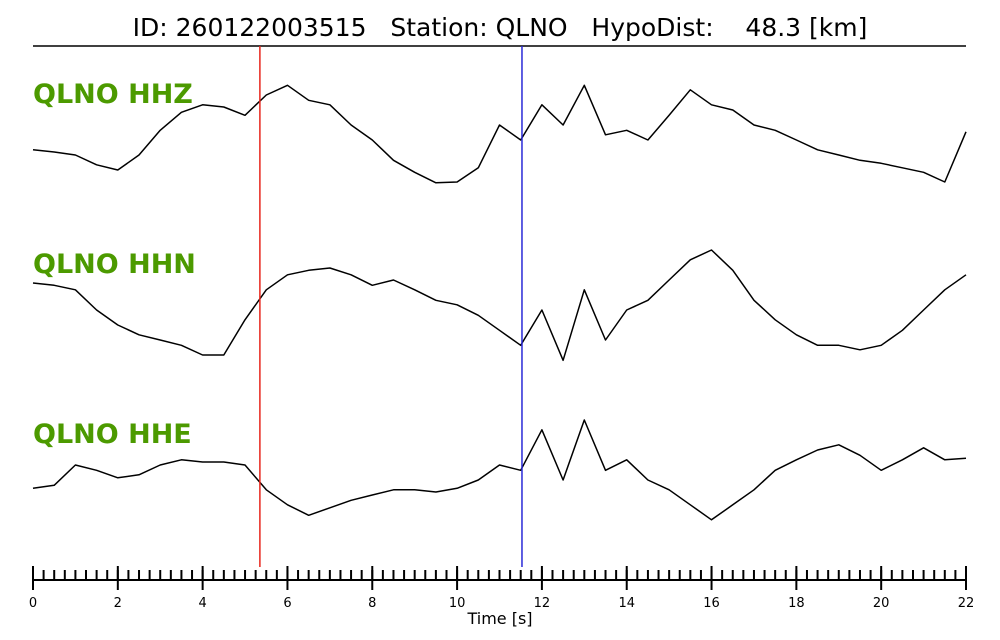  I want to click on x-tick-label: 6, so click(287, 603).